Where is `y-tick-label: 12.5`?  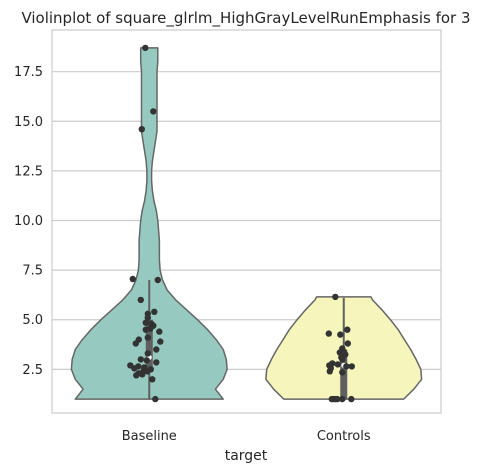
y-tick-label: 12.5 is located at coordinates (28, 171).